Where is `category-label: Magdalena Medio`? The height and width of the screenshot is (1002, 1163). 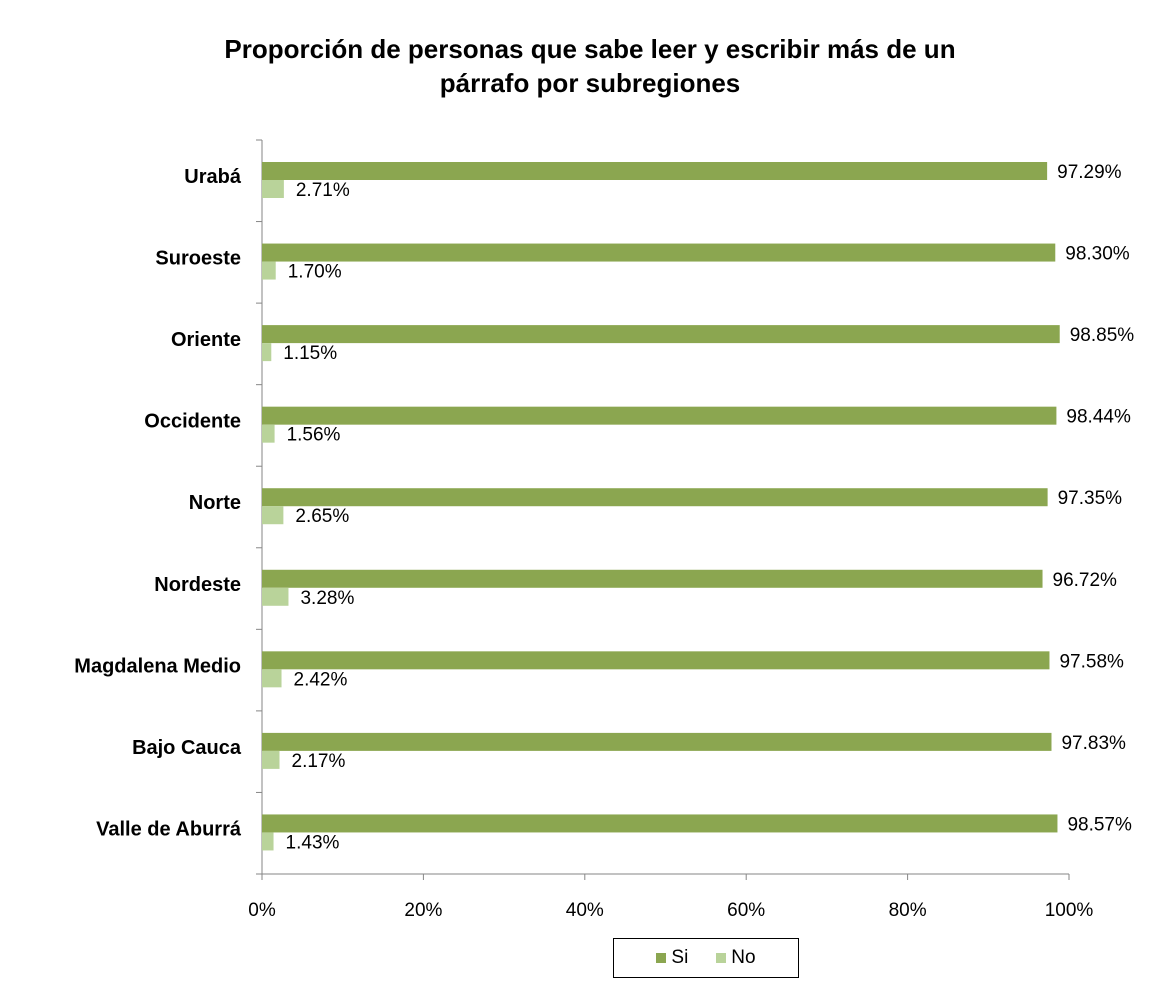
category-label: Magdalena Medio is located at coordinates (157, 666).